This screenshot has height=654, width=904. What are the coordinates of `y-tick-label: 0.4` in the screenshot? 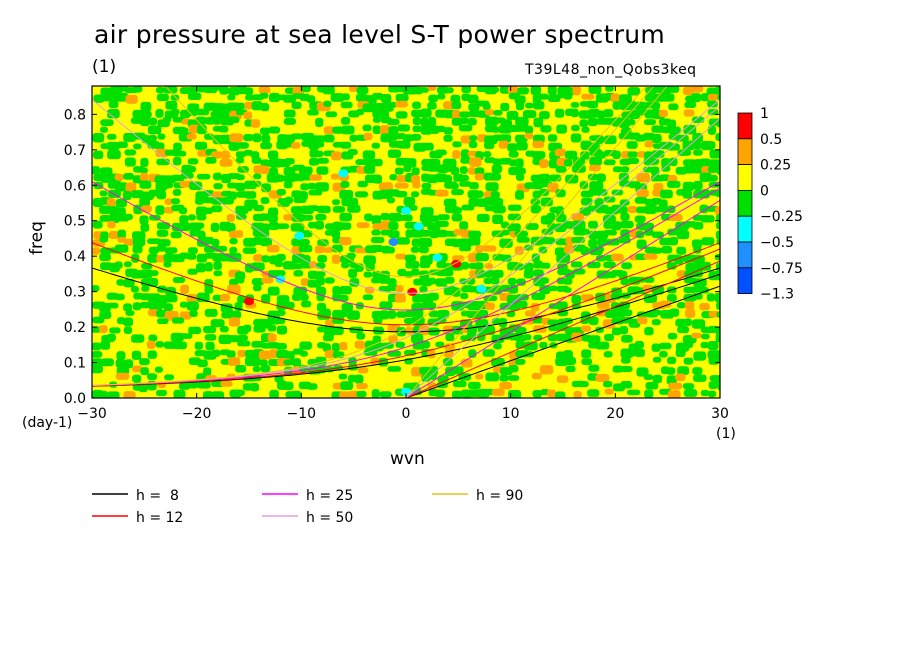 It's located at (75, 257).